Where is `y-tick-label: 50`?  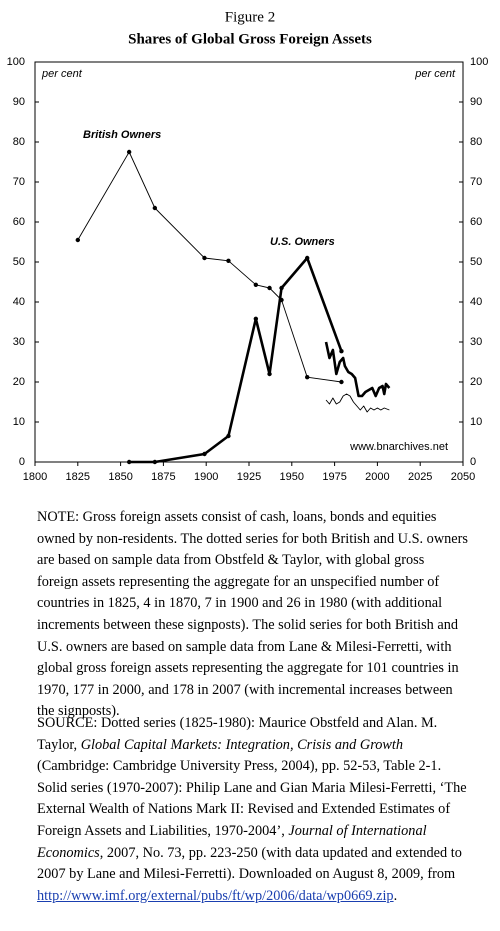 y-tick-label: 50 is located at coordinates (19, 262).